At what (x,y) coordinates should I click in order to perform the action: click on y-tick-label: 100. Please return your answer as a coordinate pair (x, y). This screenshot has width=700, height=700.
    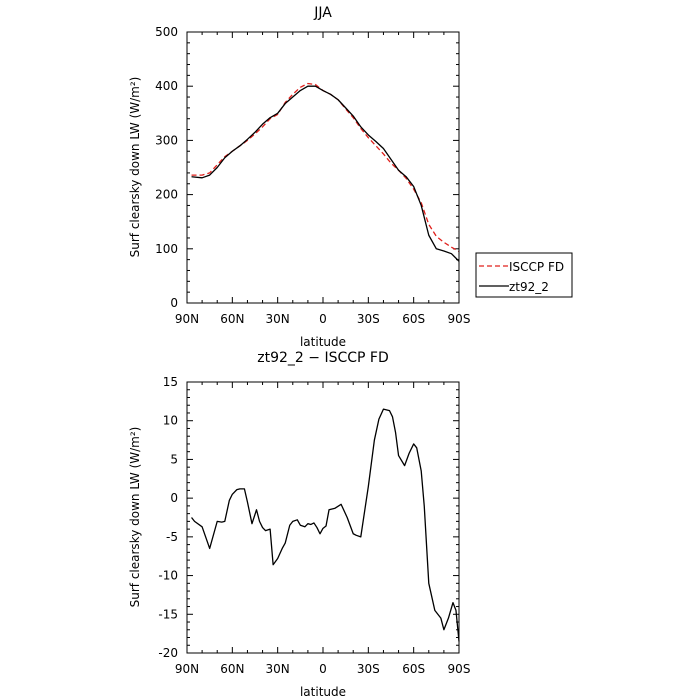
    Looking at the image, I should click on (166, 249).